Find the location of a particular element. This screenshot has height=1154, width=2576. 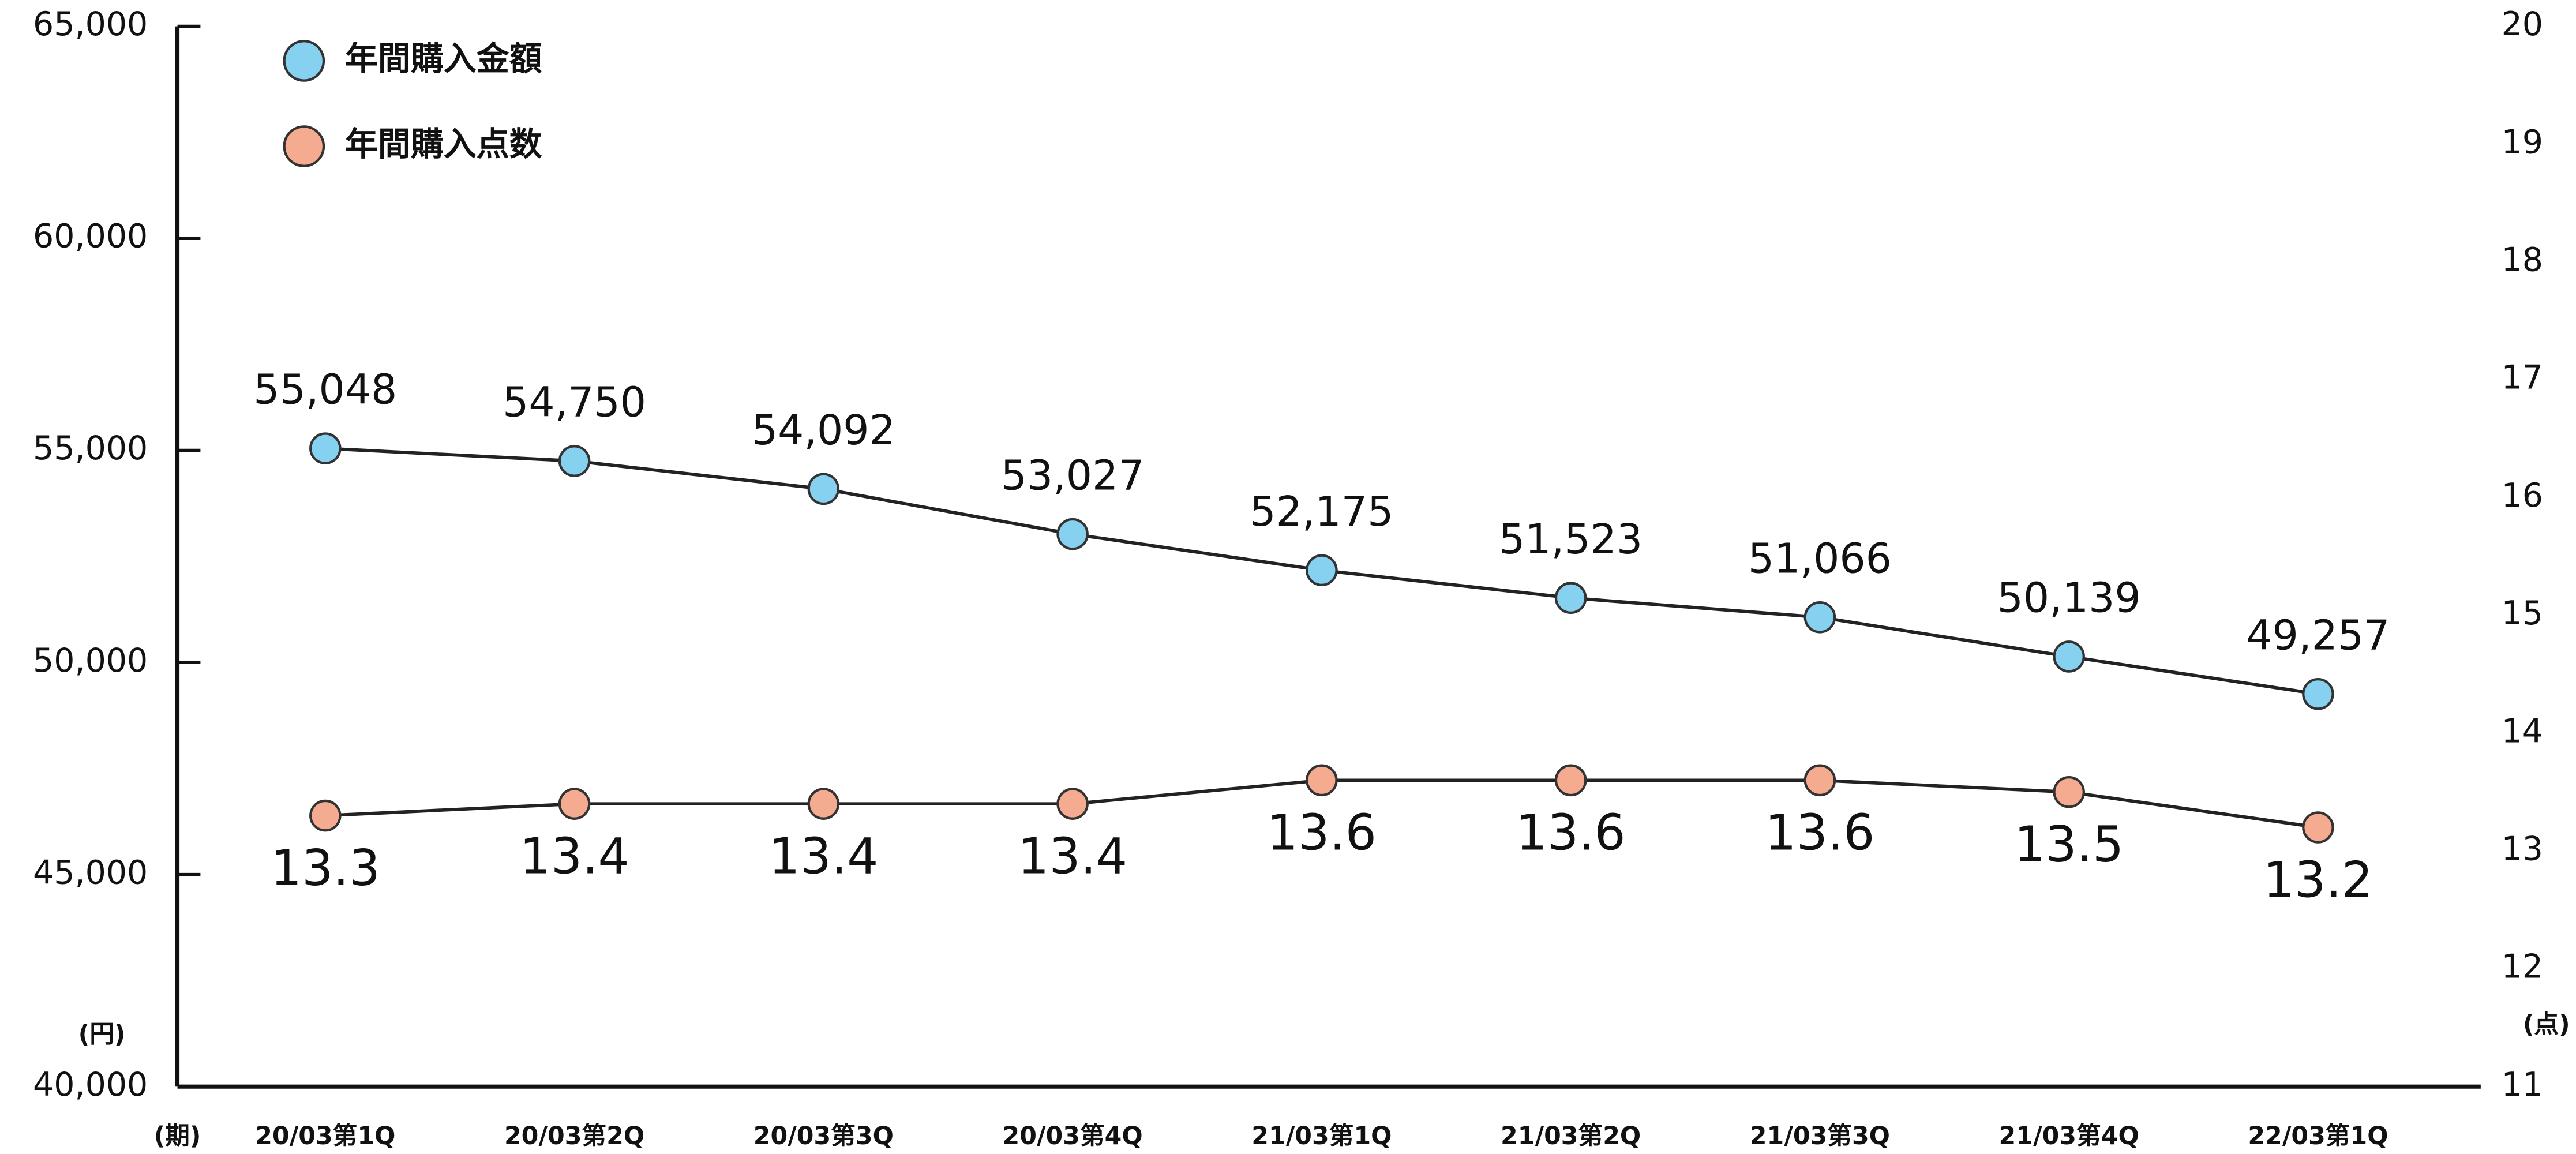

data-label: 51,523 is located at coordinates (1571, 539).